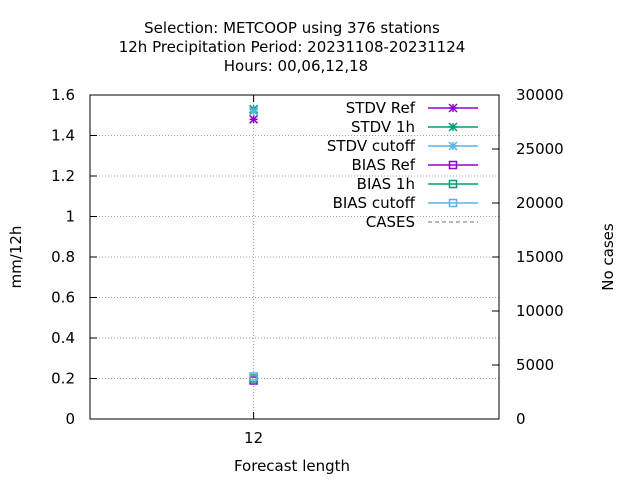 The width and height of the screenshot is (640, 480). What do you see at coordinates (296, 66) in the screenshot?
I see `title-line-3: Hours: 00,06,12,18` at bounding box center [296, 66].